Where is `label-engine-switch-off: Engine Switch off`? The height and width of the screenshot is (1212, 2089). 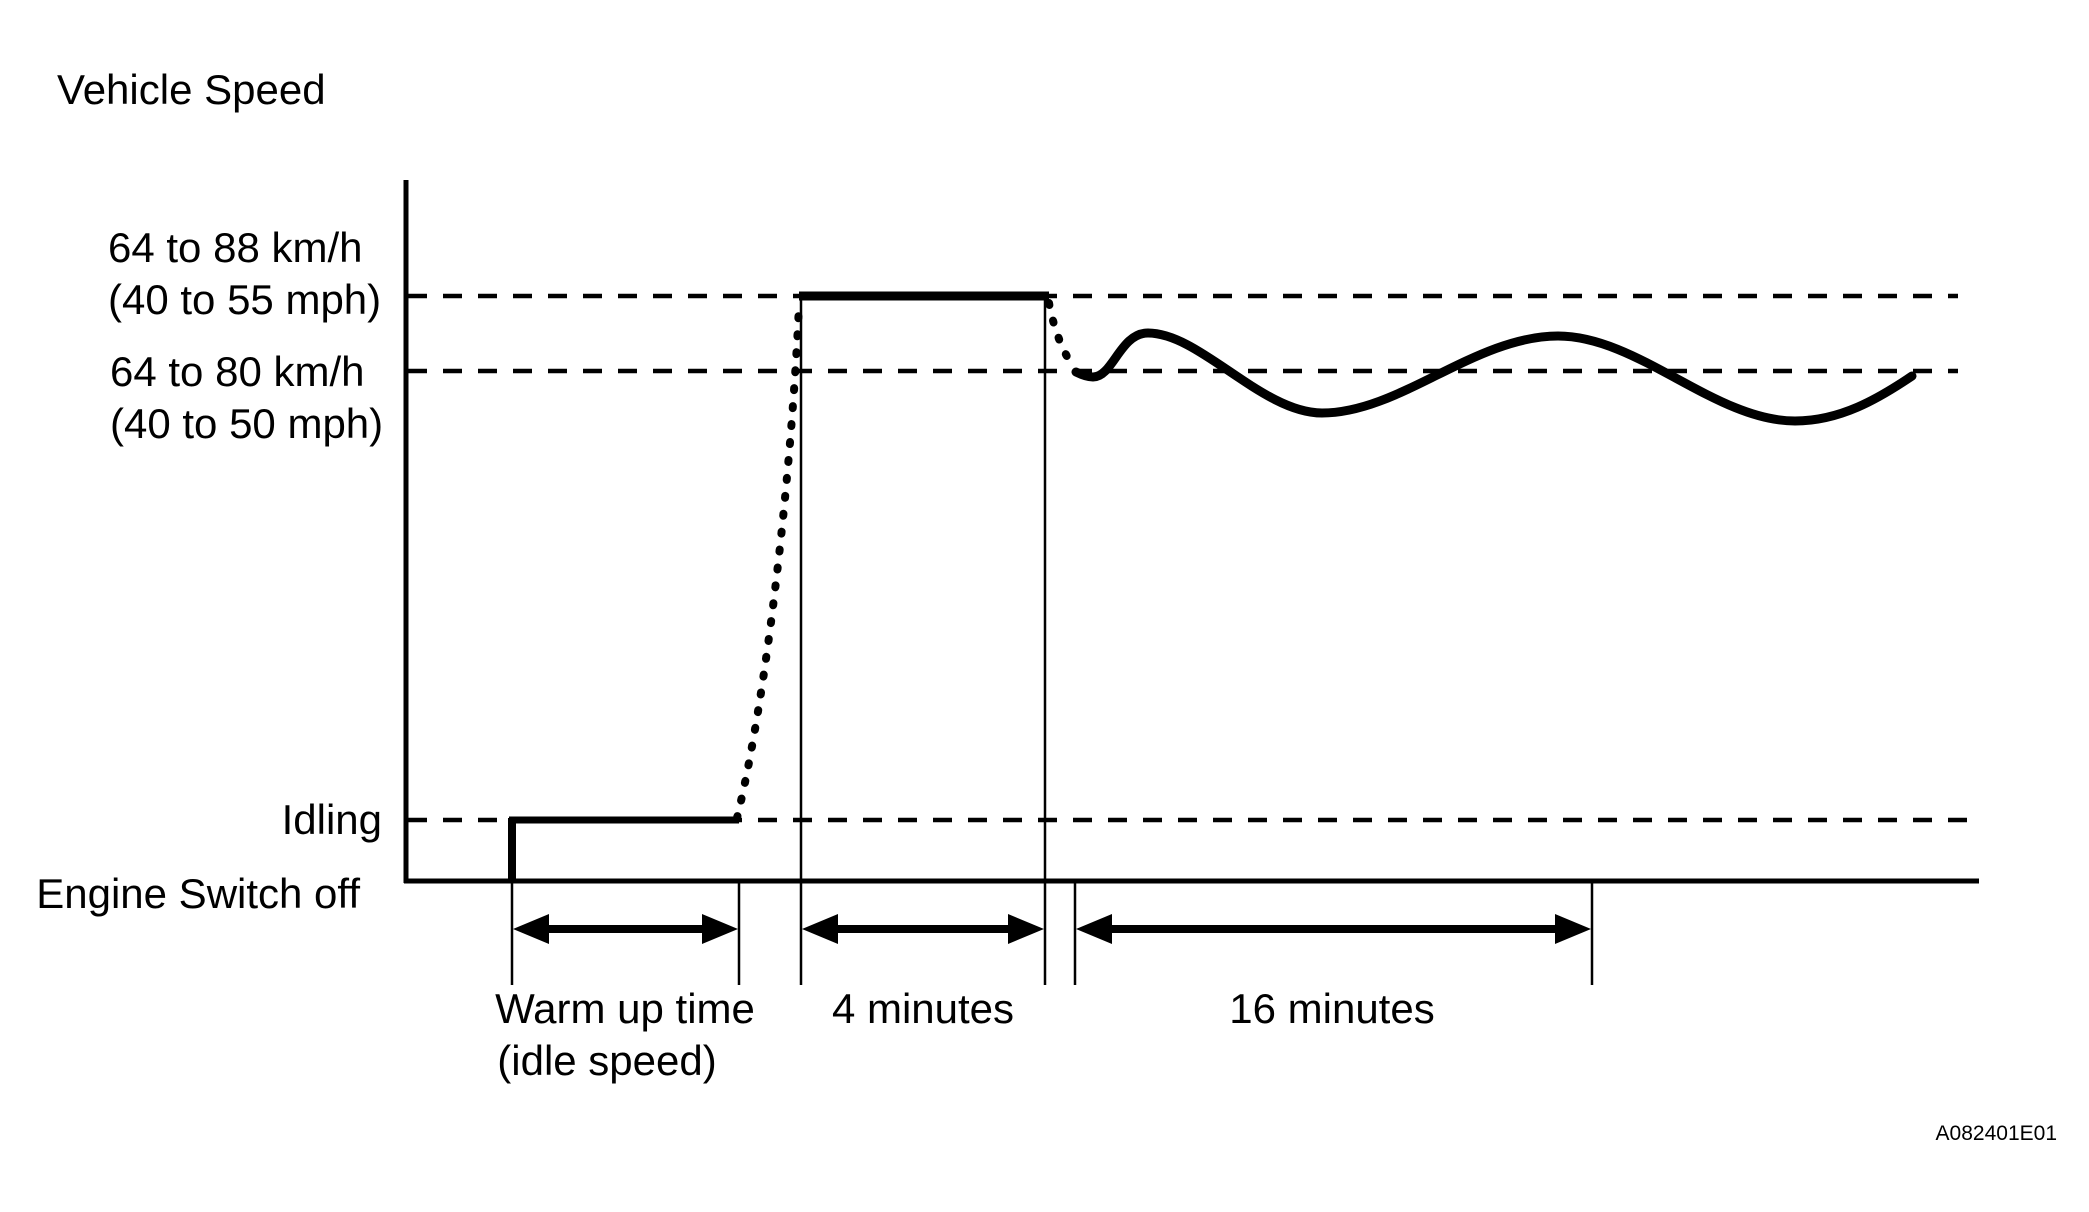 label-engine-switch-off: Engine Switch off is located at coordinates (198, 893).